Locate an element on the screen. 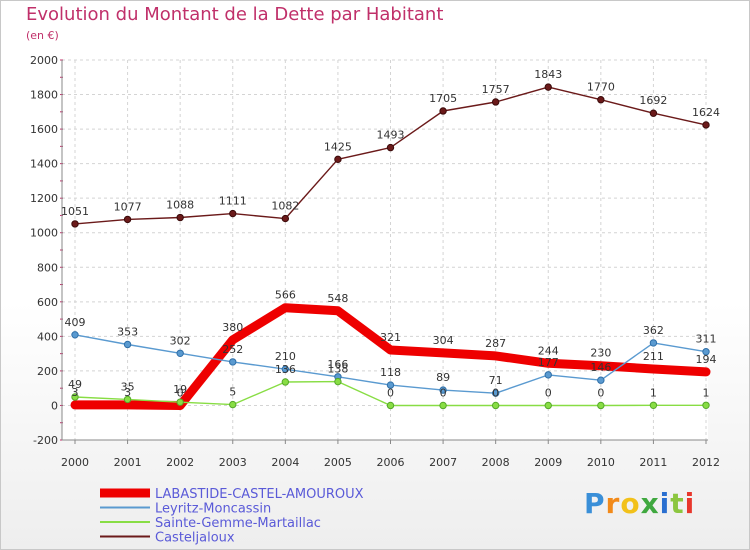  legend-label: Casteljaloux is located at coordinates (195, 538).